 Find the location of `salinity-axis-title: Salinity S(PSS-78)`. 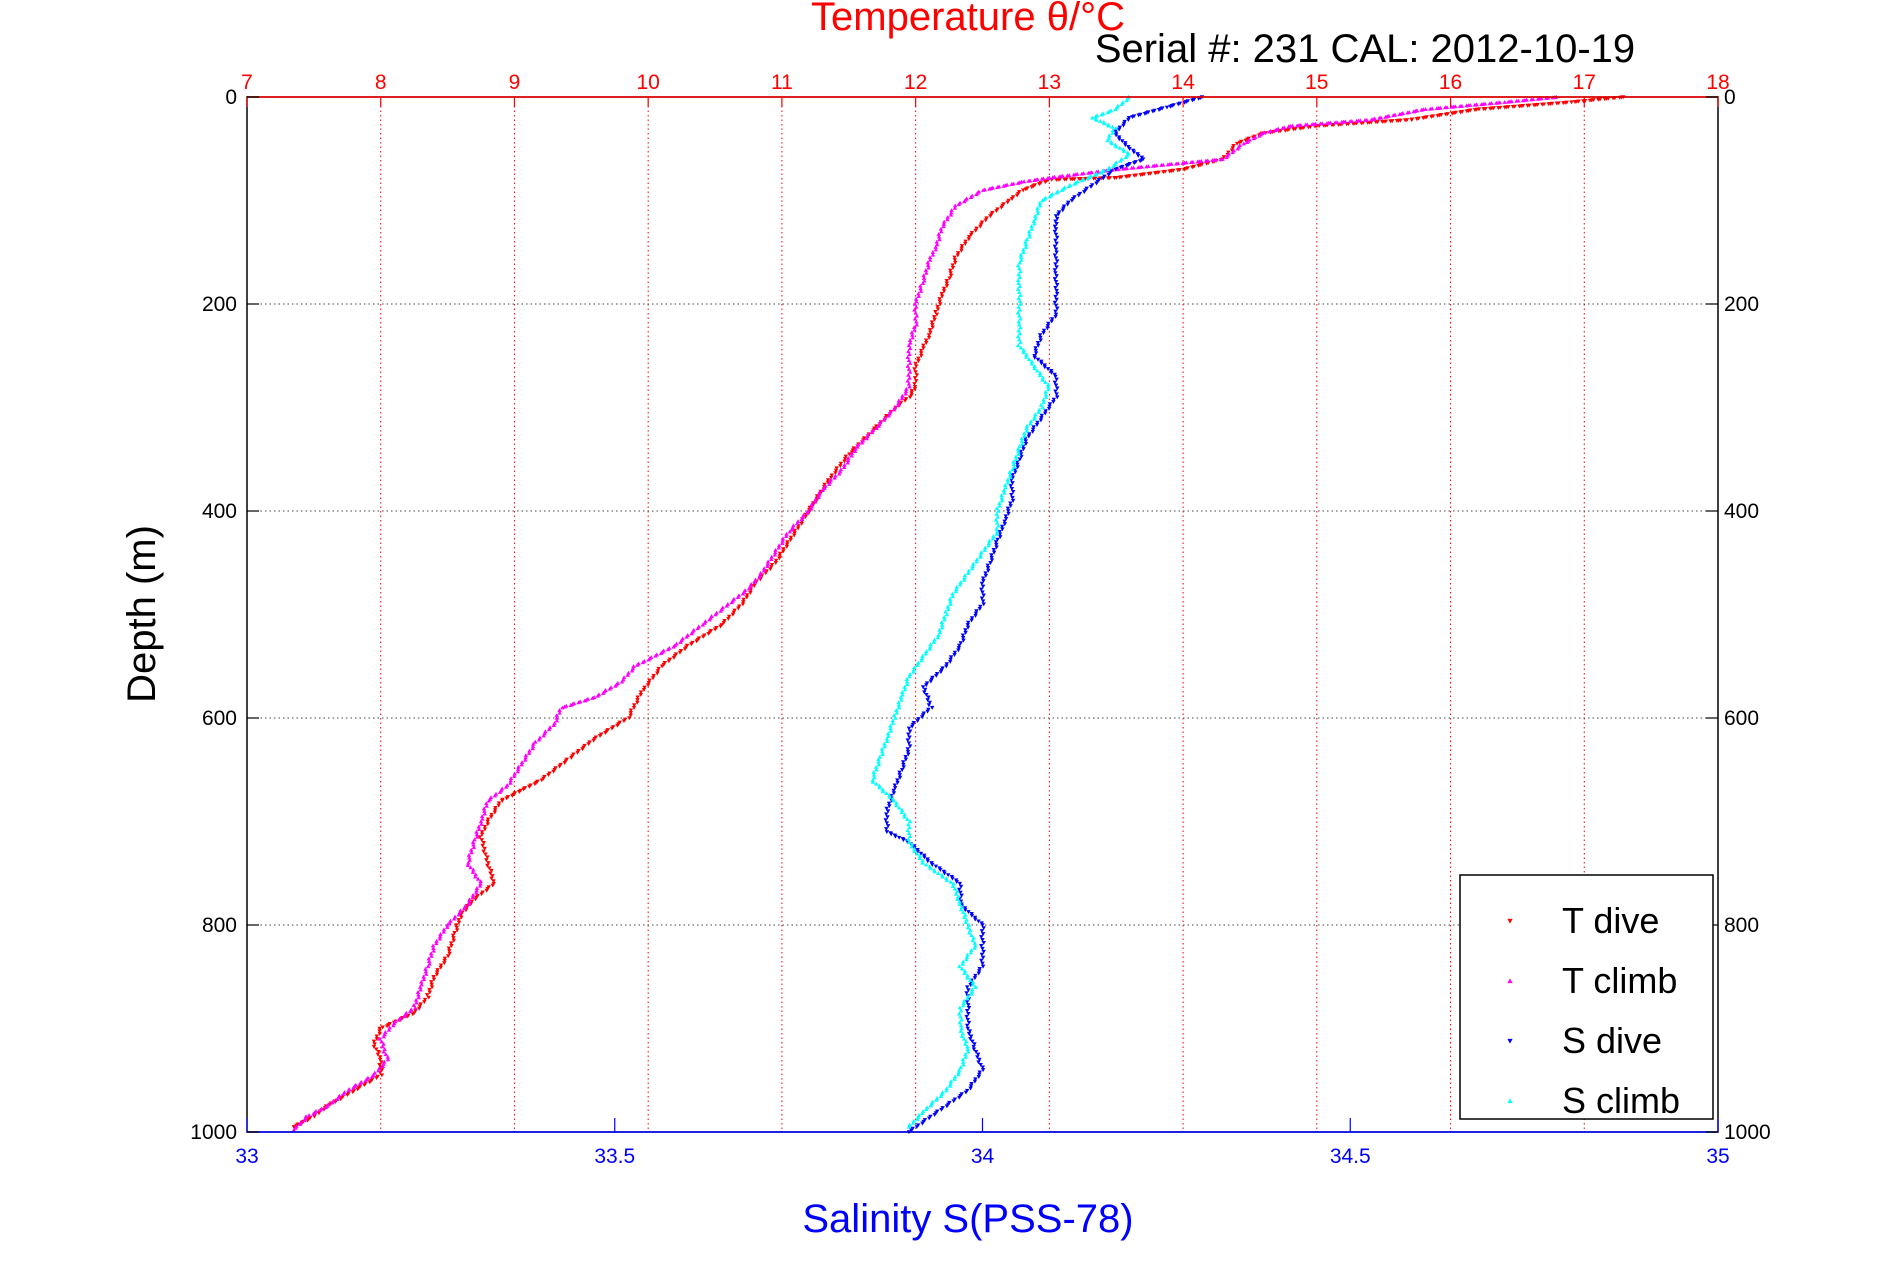

salinity-axis-title: Salinity S(PSS-78) is located at coordinates (967, 1219).